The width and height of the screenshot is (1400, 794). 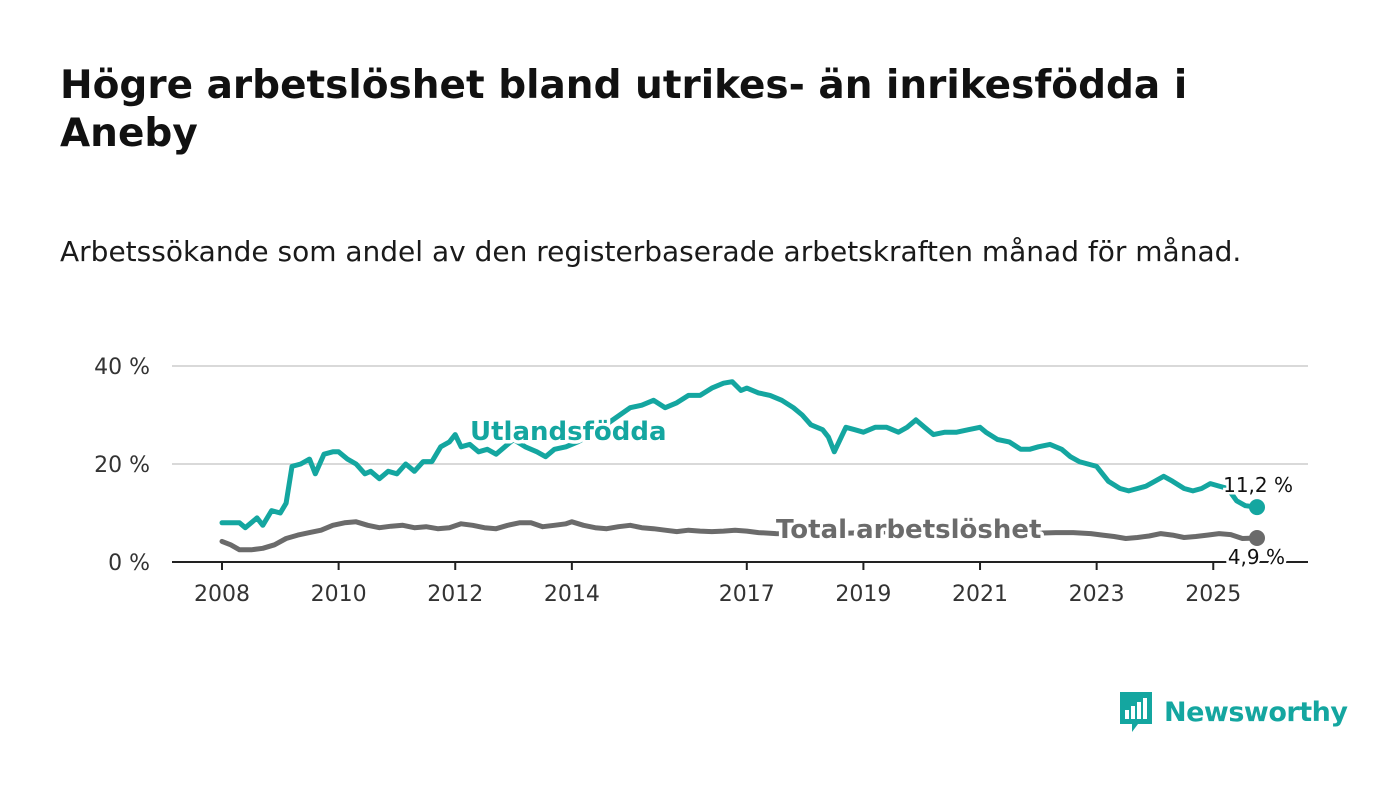 I want to click on x-tick-label: 2014, so click(x=572, y=594).